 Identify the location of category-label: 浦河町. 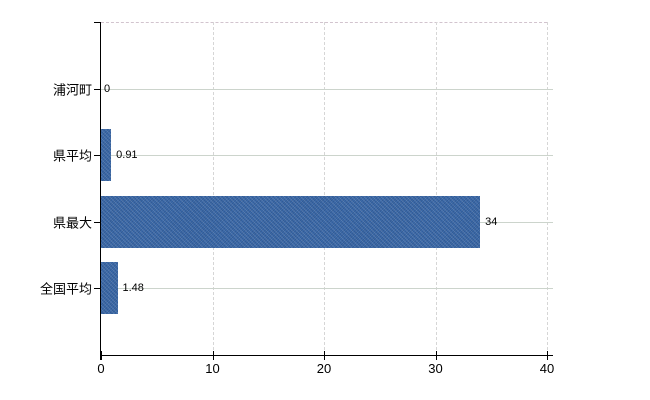
(72, 90).